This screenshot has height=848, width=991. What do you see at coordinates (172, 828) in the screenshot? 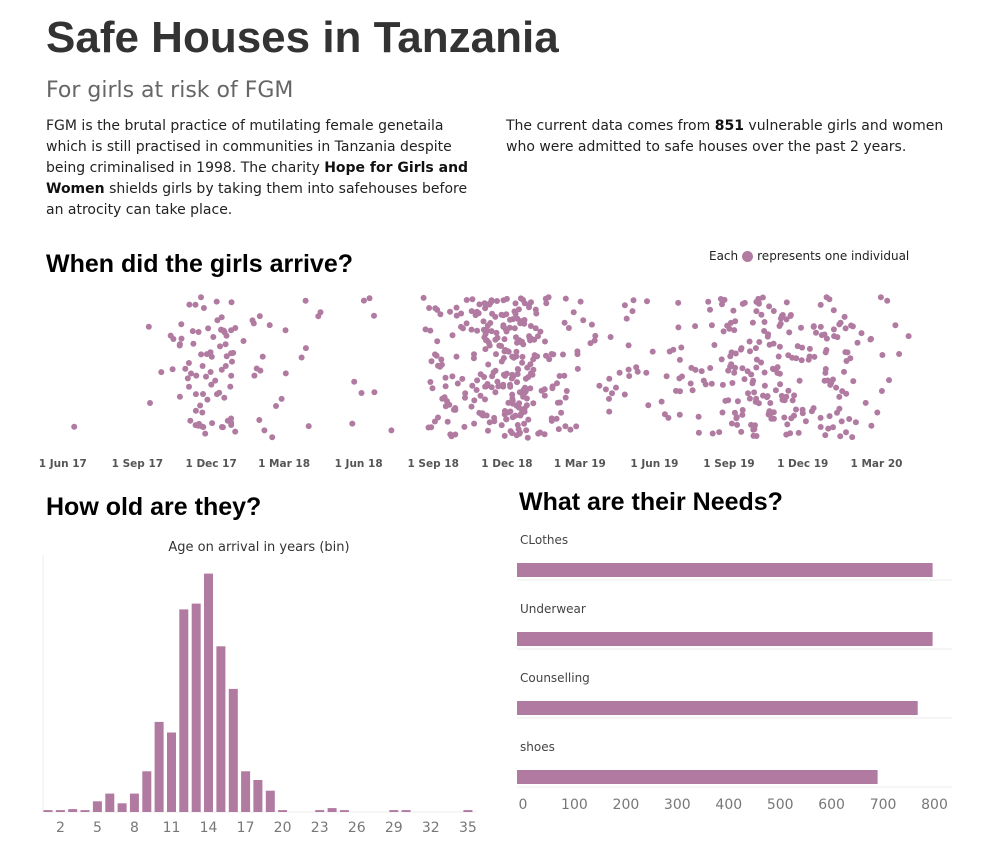
I see `age-x-tick: 11` at bounding box center [172, 828].